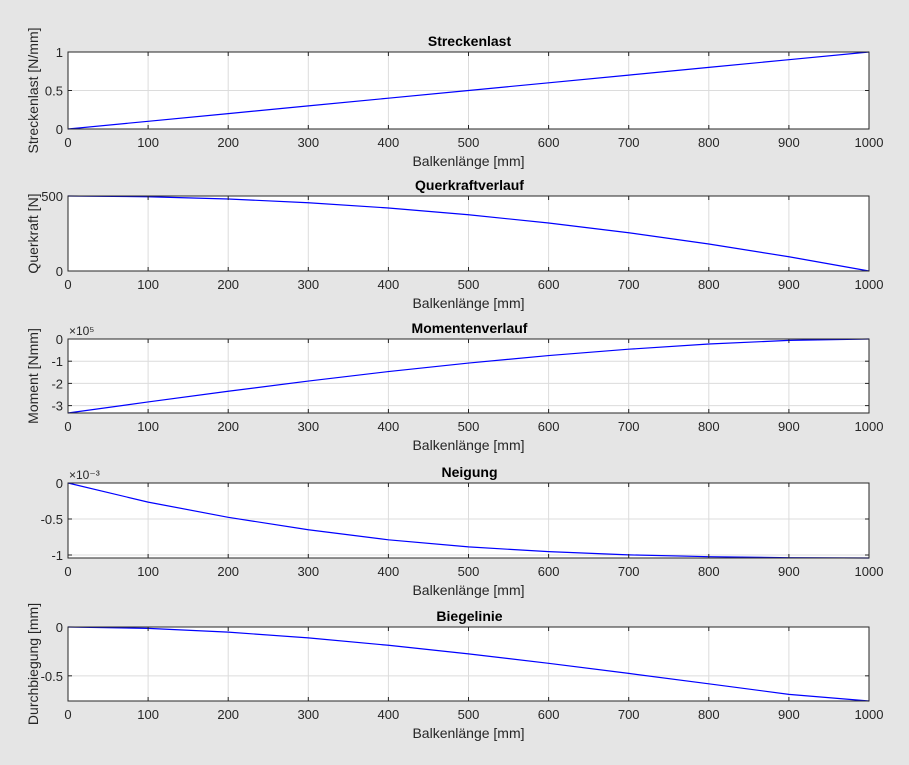  Describe the element at coordinates (470, 472) in the screenshot. I see `chart-title: Neigung` at that location.